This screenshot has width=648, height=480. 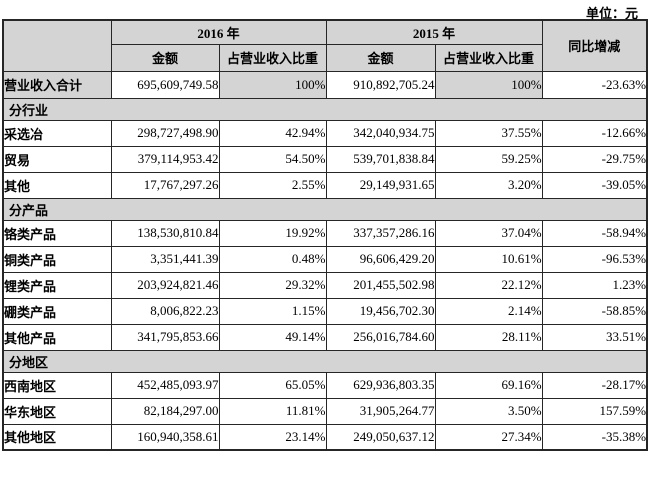 What do you see at coordinates (165, 259) in the screenshot?
I see `amount-2016-cell: 3,351,441.39` at bounding box center [165, 259].